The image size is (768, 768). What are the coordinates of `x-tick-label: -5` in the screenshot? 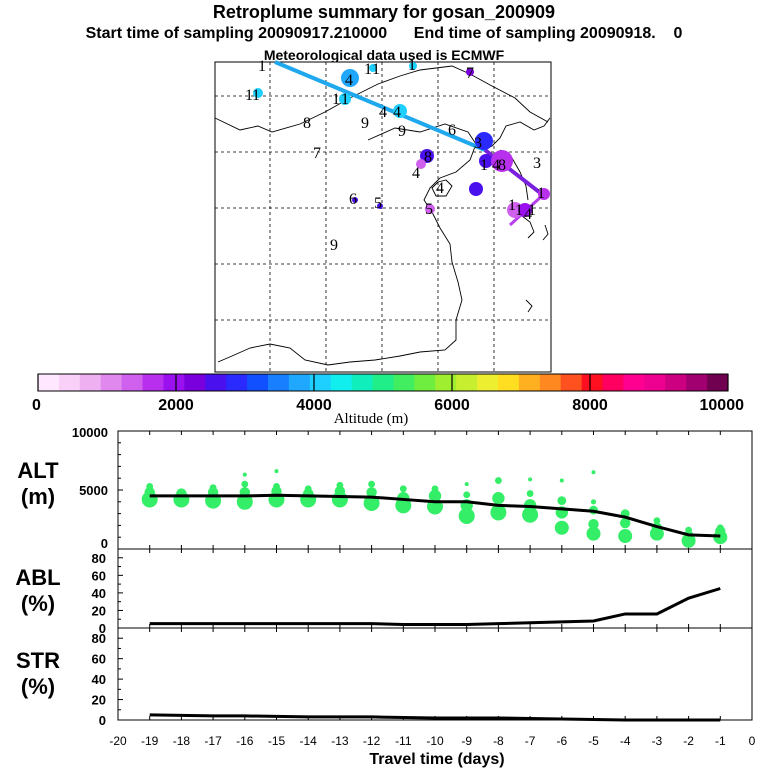 It's located at (593, 741).